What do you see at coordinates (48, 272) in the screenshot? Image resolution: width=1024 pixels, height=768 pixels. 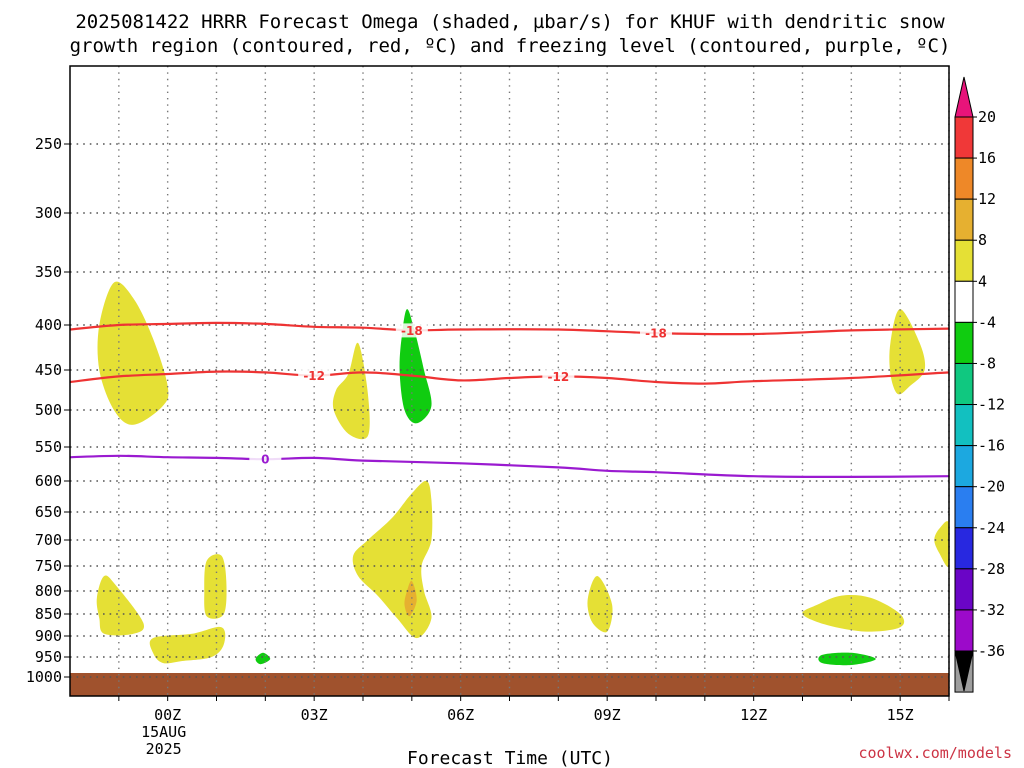 I see `y-tick-label: 350` at bounding box center [48, 272].